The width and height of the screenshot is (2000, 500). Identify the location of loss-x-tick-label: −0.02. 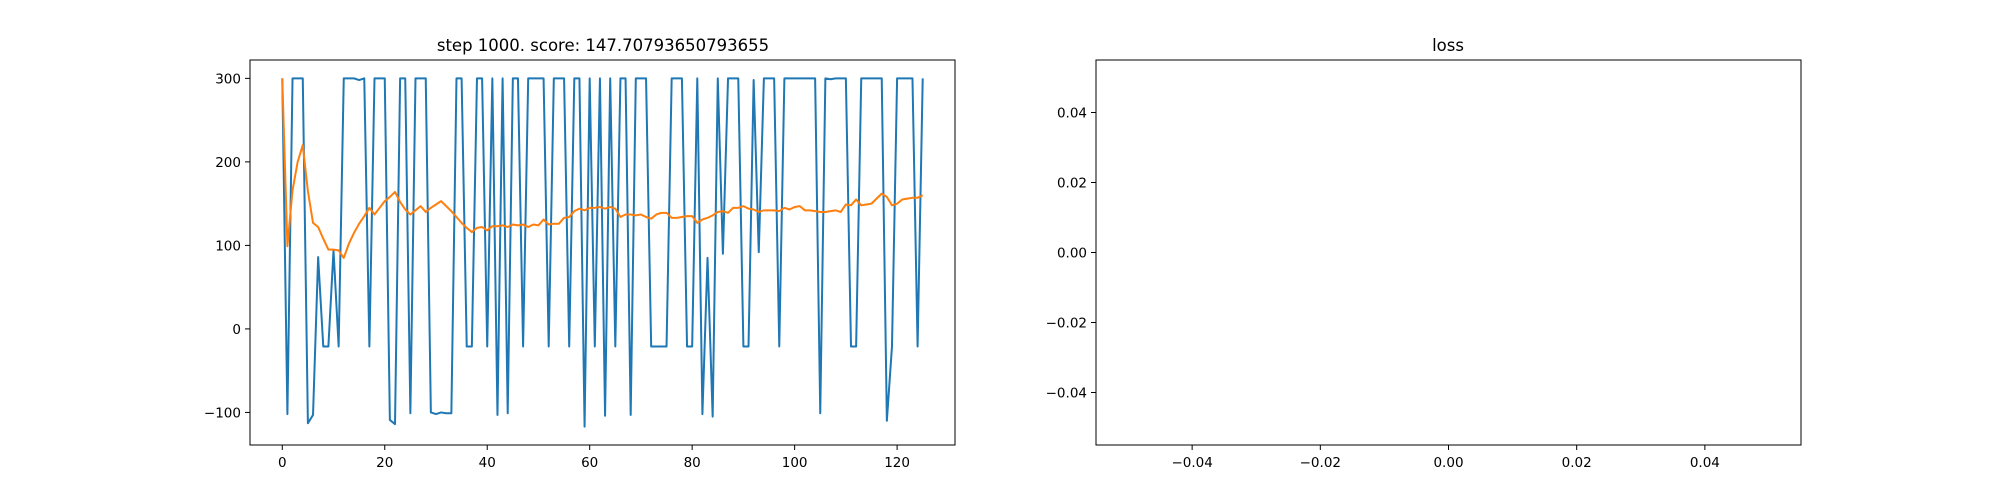
(1320, 463).